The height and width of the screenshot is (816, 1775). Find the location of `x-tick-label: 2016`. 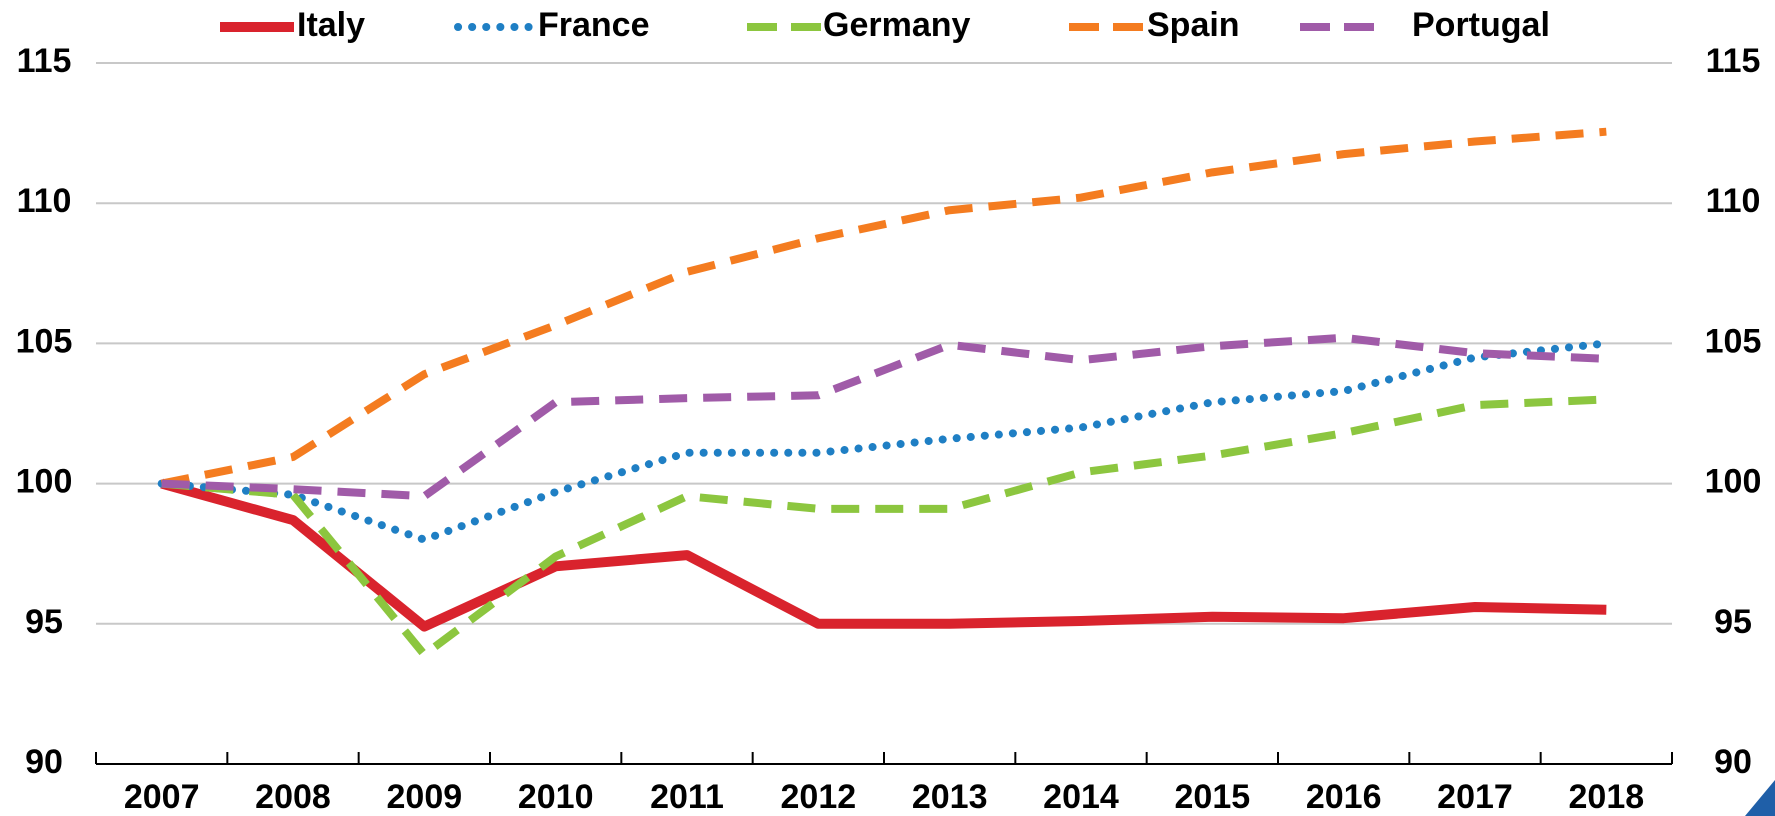

x-tick-label: 2016 is located at coordinates (1344, 797).